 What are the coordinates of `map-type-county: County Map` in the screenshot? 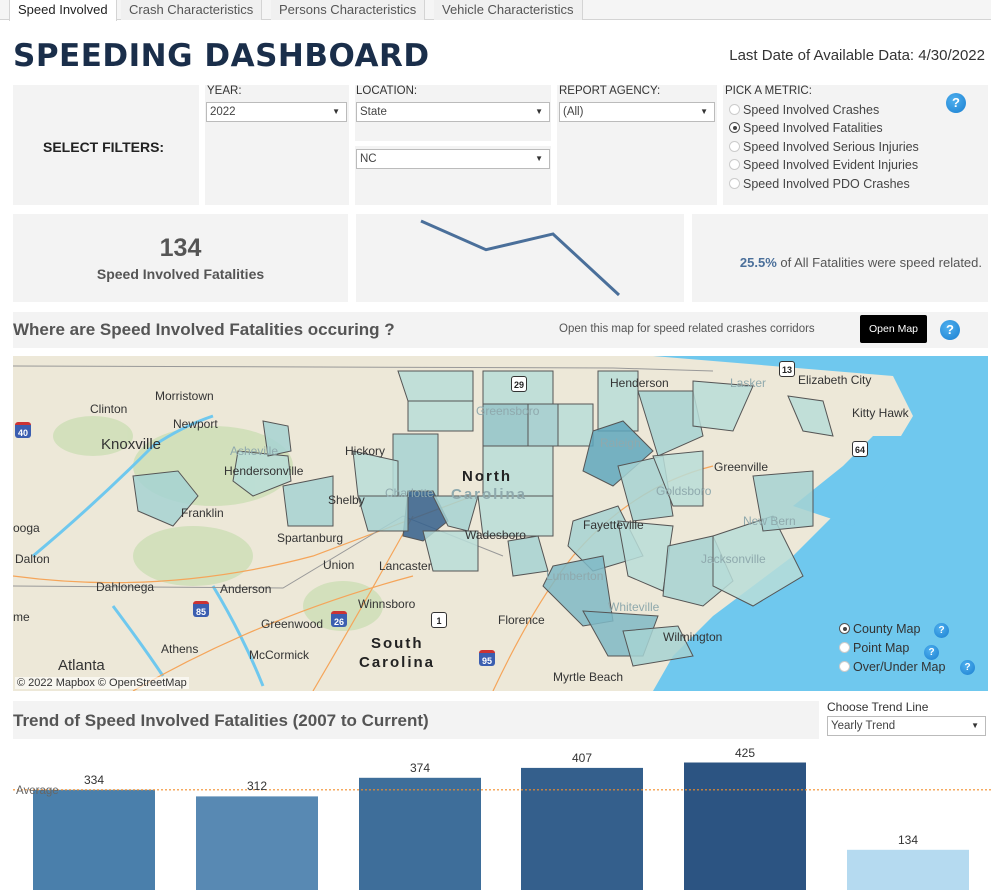 It's located at (879, 629).